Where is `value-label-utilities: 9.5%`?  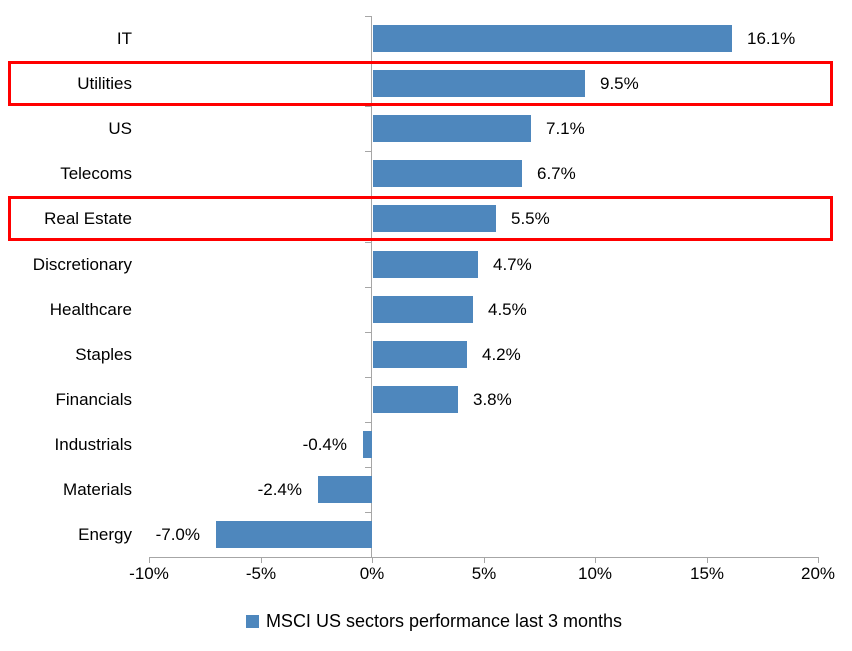
value-label-utilities: 9.5% is located at coordinates (619, 83).